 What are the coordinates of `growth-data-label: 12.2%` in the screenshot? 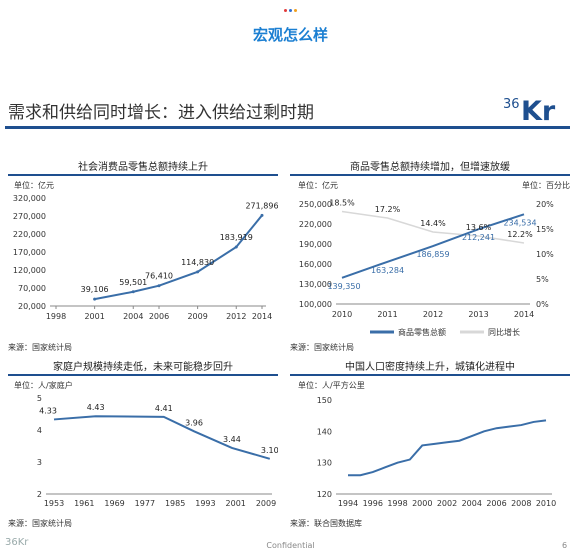 It's located at (520, 234).